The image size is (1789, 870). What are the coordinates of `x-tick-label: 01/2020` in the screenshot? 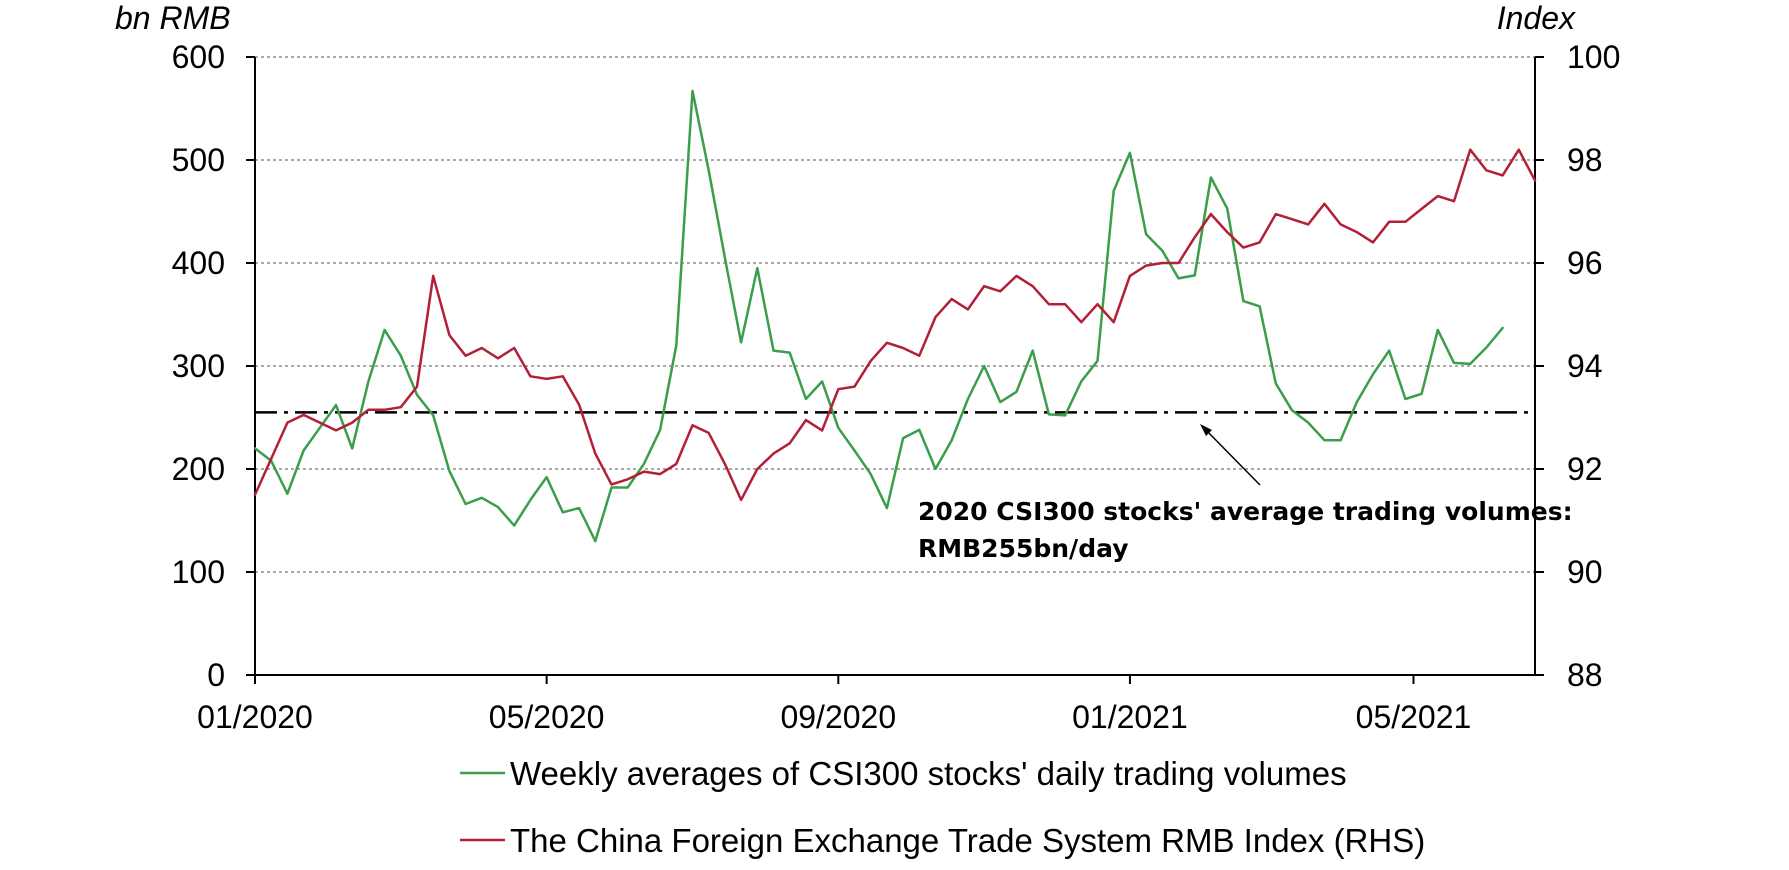 It's located at (255, 717).